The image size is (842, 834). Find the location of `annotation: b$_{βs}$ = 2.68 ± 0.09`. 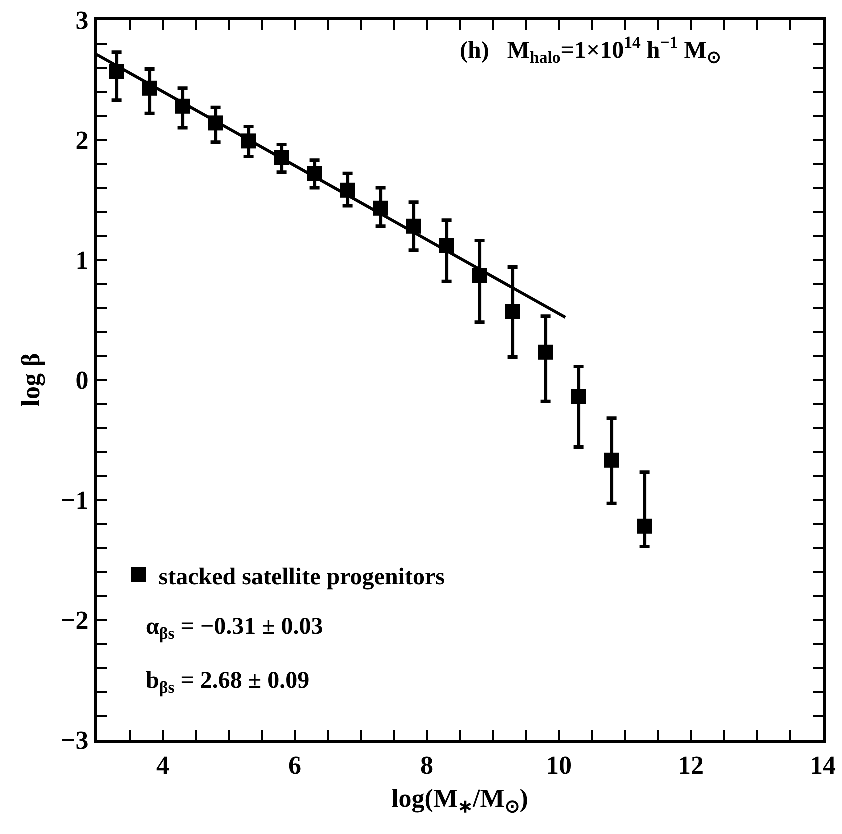

annotation: b$_{βs}$ = 2.68 ± 0.09 is located at coordinates (228, 683).